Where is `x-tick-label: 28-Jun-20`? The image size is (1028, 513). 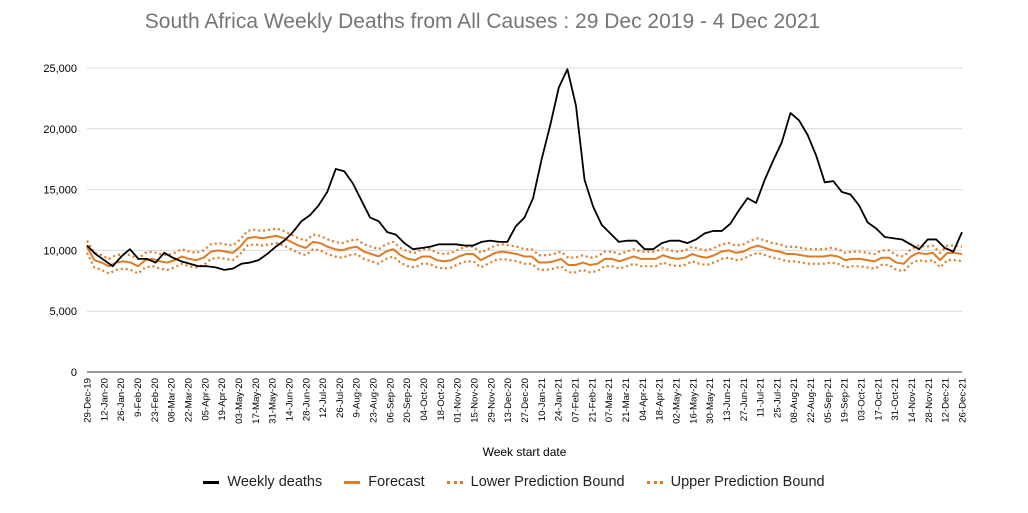
x-tick-label: 28-Jun-20 is located at coordinates (306, 399).